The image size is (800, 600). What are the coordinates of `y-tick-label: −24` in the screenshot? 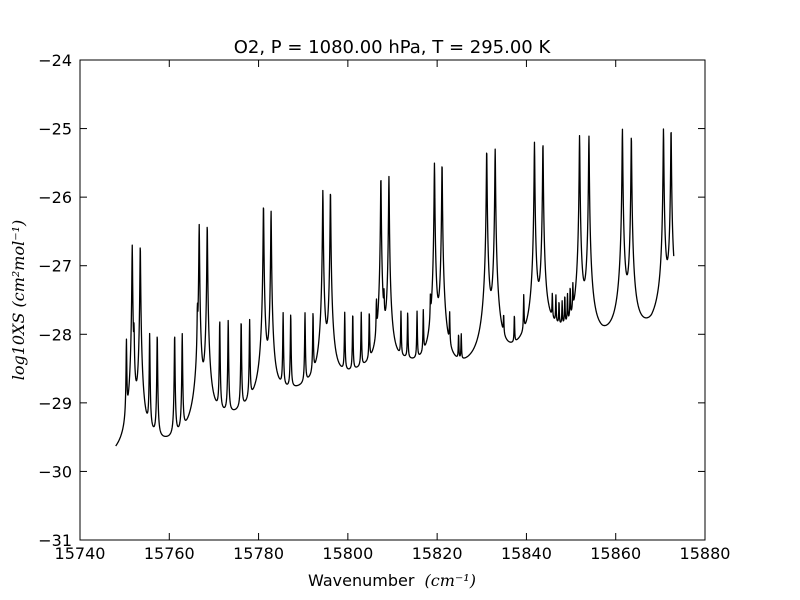 It's located at (55, 60).